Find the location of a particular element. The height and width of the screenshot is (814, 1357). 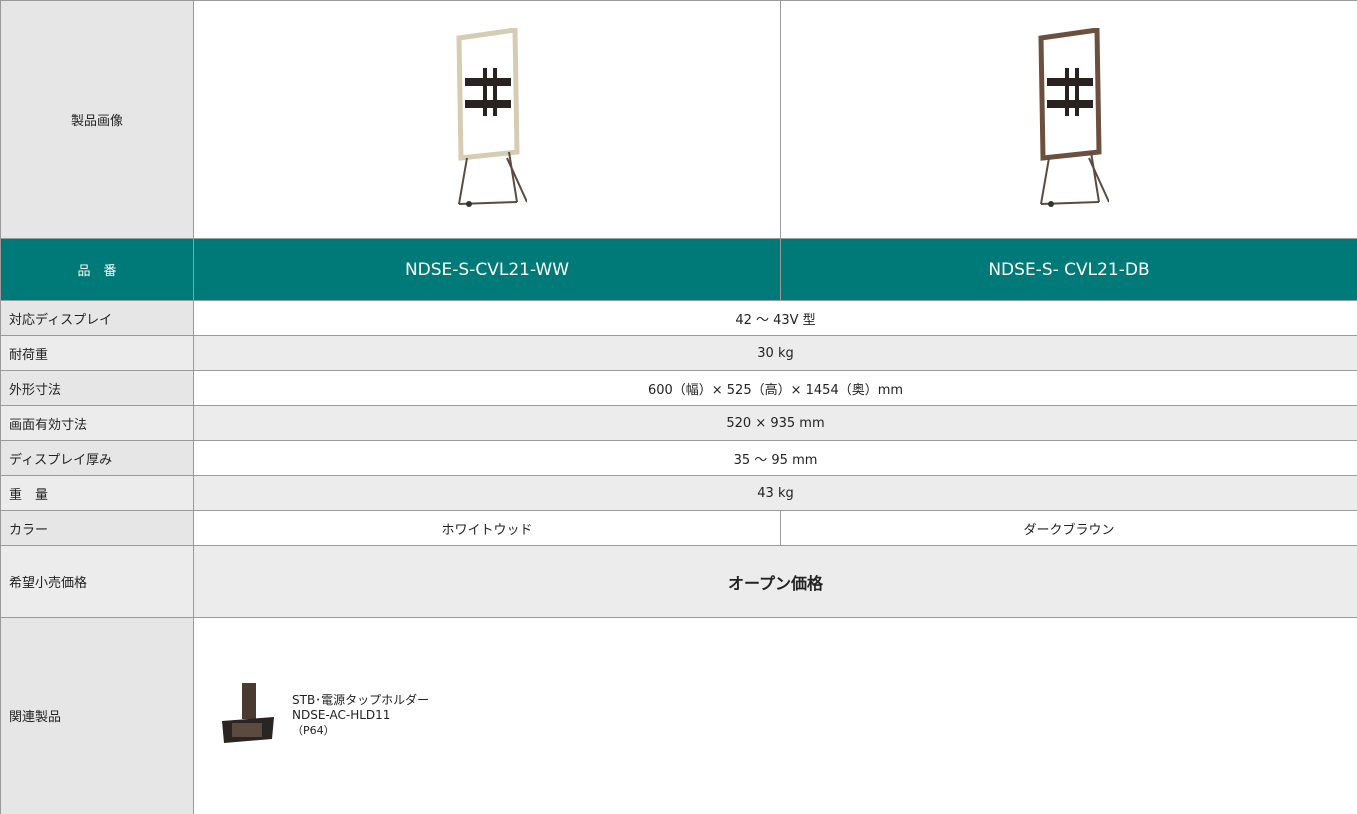

spec-row: 耐荷重 30 kg is located at coordinates (678, 353).